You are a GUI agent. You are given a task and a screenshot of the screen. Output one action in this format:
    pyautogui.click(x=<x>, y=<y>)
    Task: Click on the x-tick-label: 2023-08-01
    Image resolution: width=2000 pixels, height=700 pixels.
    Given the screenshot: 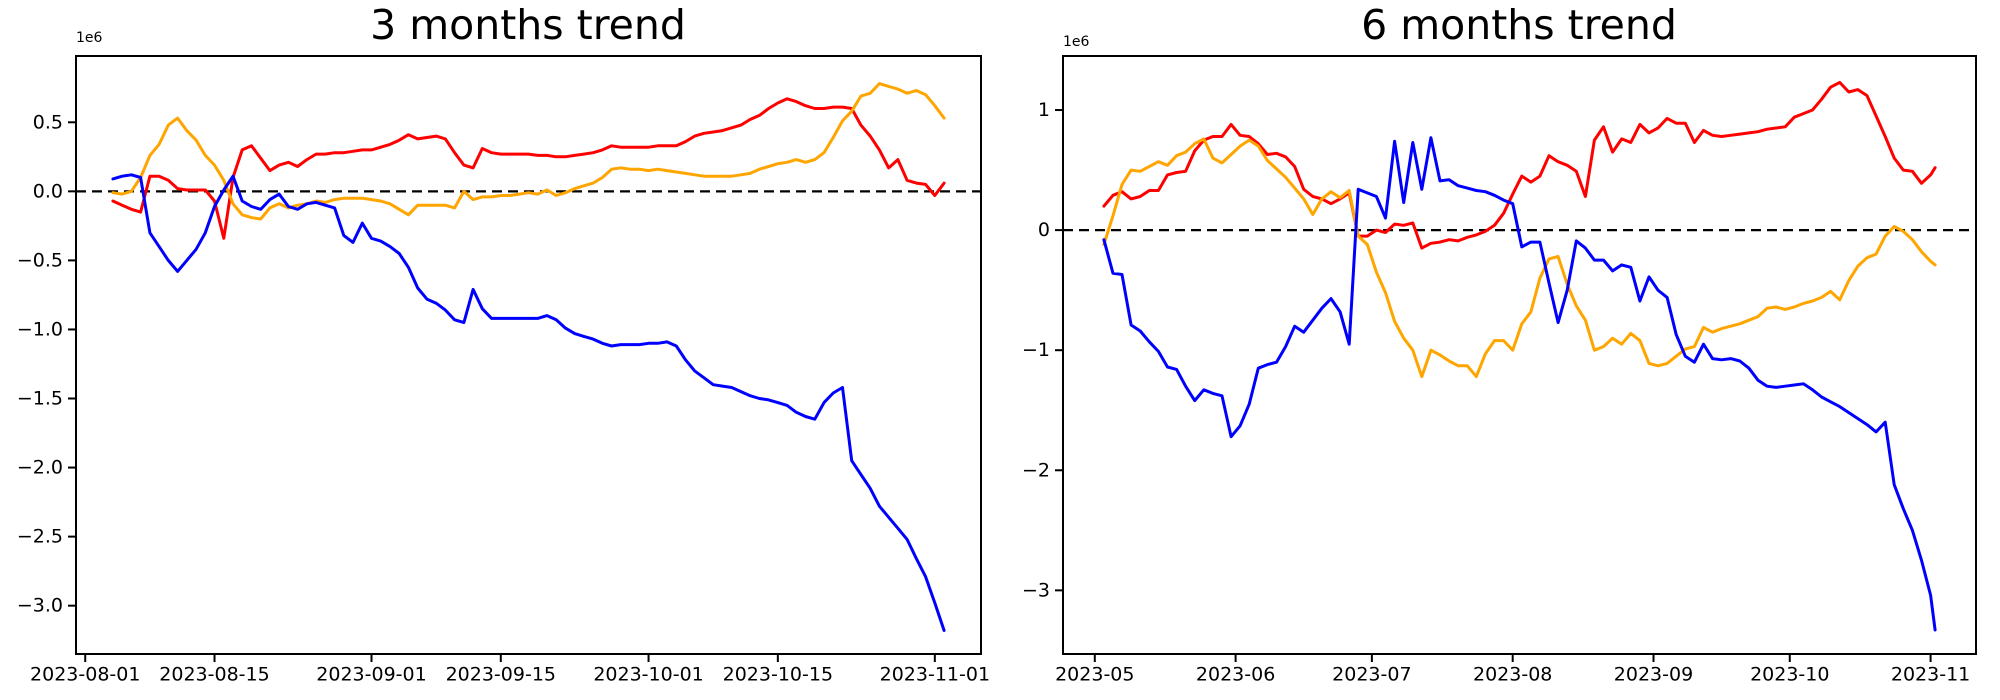 What is the action you would take?
    pyautogui.click(x=85, y=675)
    